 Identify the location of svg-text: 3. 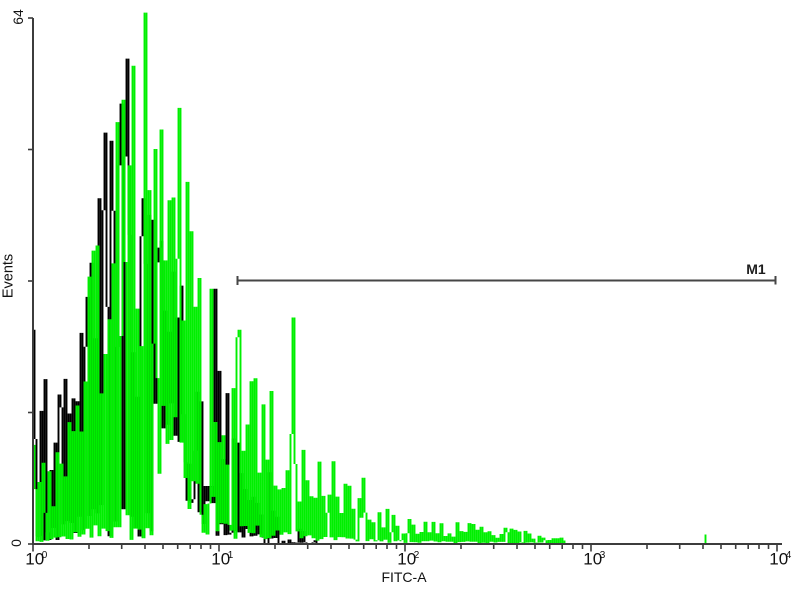
(603, 555).